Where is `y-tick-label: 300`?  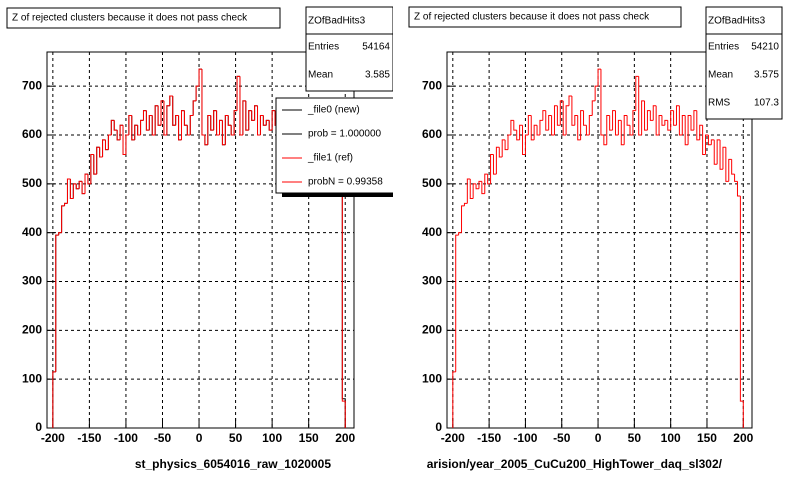
y-tick-label: 300 is located at coordinates (432, 281).